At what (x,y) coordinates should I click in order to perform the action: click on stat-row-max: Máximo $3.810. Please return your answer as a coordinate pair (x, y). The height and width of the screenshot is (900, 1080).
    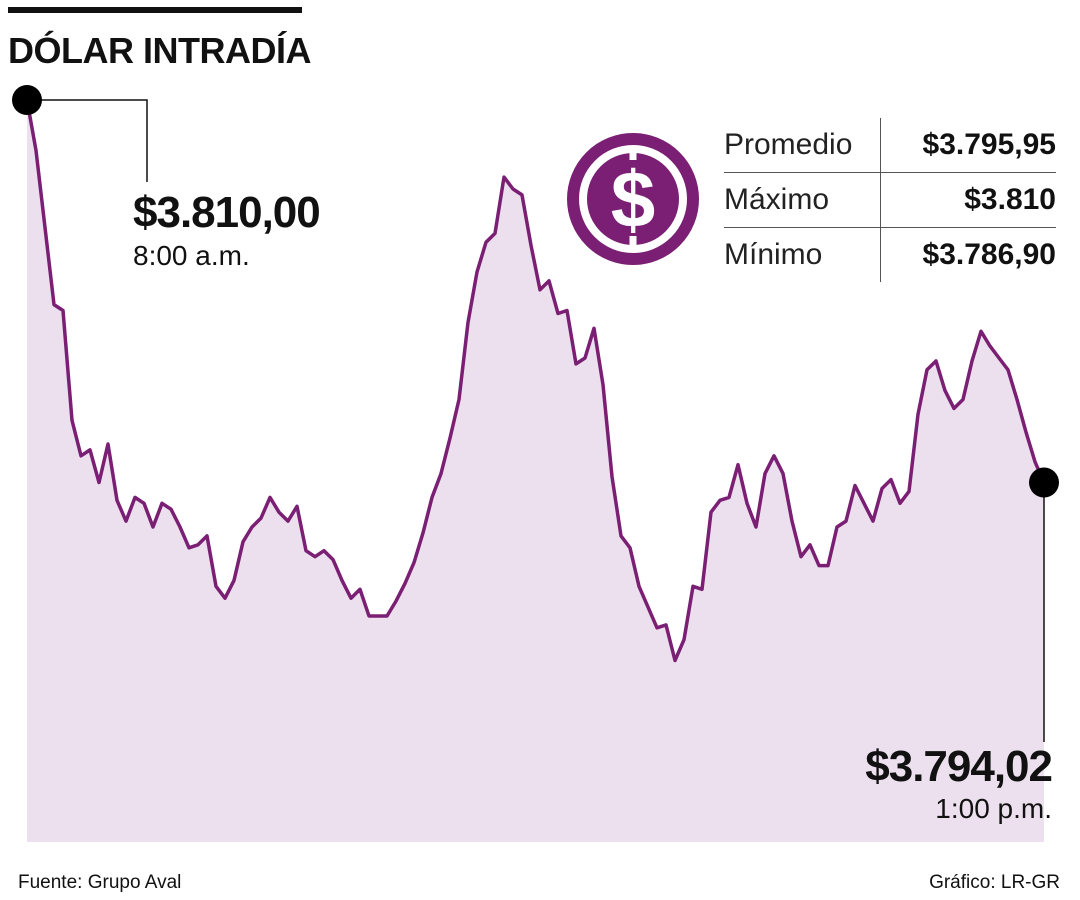
    Looking at the image, I should click on (890, 200).